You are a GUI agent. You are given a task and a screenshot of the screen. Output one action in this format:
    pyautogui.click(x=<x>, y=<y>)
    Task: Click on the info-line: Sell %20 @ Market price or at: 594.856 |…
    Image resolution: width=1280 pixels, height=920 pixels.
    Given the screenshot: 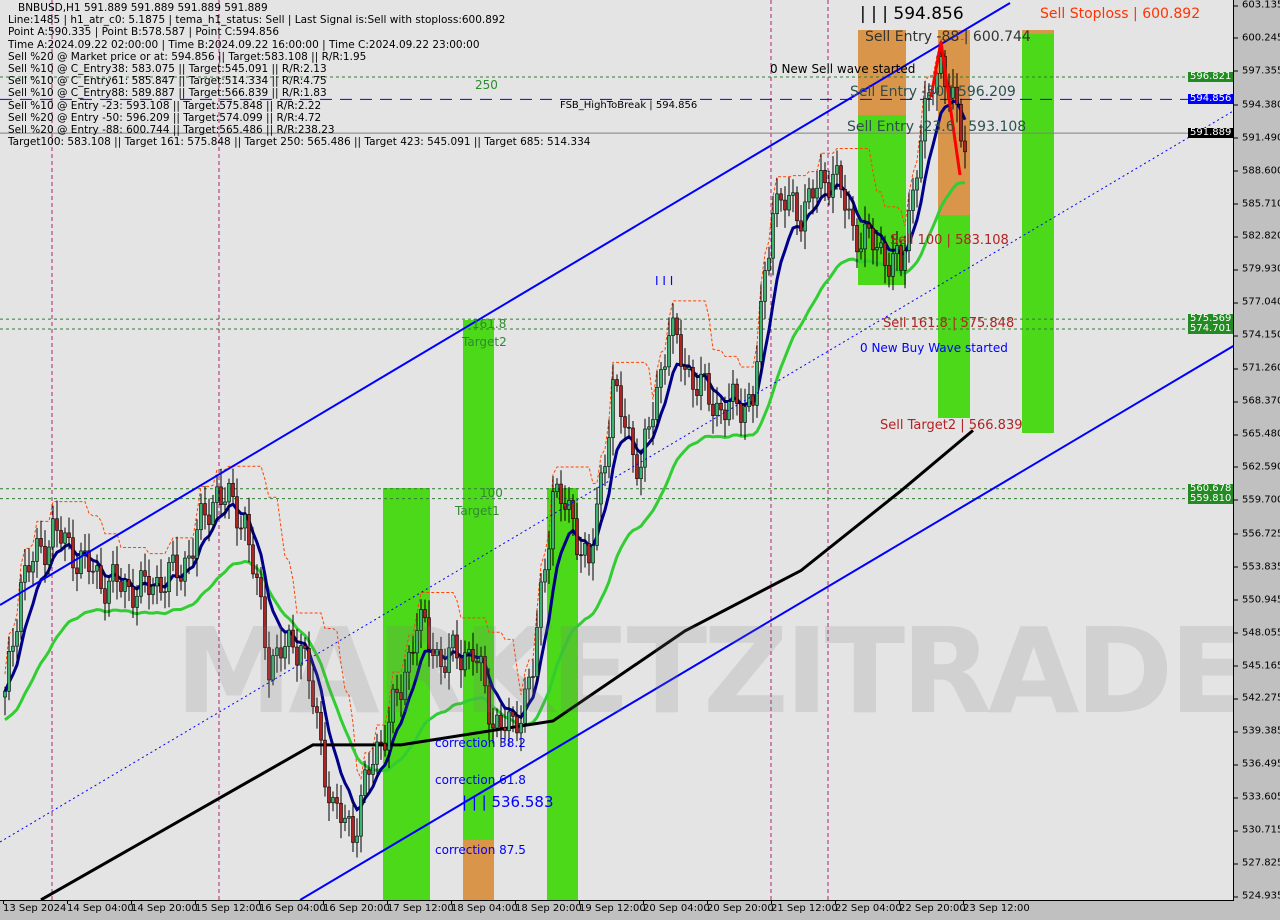 What is the action you would take?
    pyautogui.click(x=187, y=56)
    